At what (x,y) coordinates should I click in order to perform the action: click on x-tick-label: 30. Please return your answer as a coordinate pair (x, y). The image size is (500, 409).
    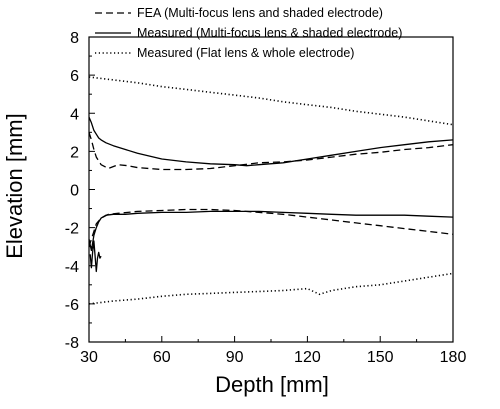
    Looking at the image, I should click on (89, 357).